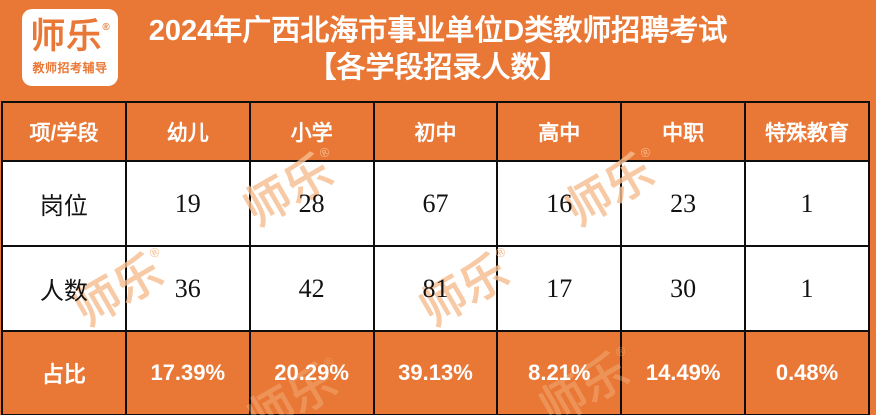 The image size is (876, 415). I want to click on table-cell: 67, so click(435, 203).